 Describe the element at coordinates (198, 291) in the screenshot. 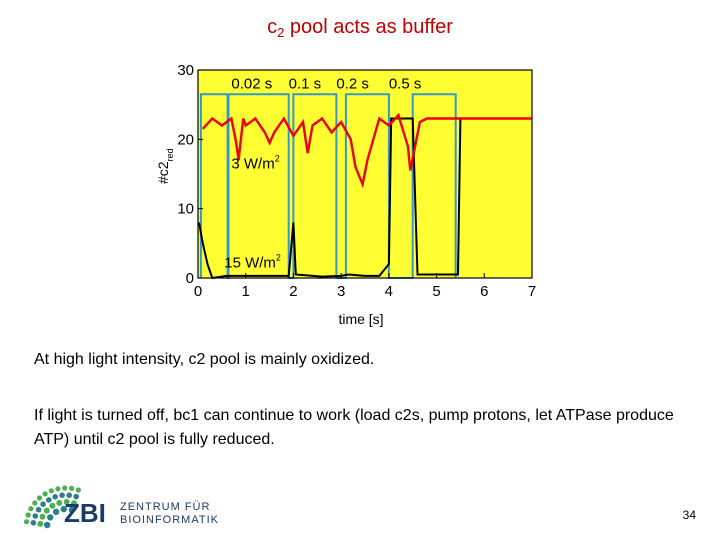

I see `x-tick-label: 0` at that location.